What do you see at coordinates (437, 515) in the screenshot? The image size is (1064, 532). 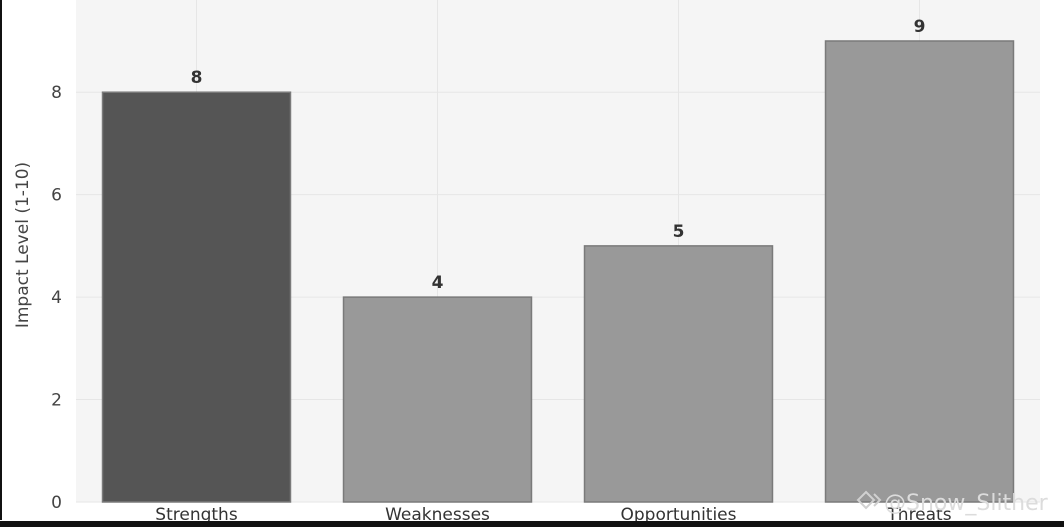 I see `x-tick-label: Weaknesses` at bounding box center [437, 515].